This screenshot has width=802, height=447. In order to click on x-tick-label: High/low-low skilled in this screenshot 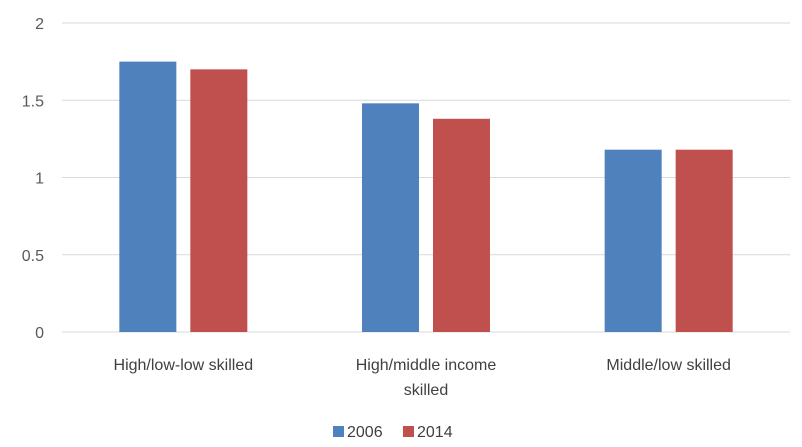, I will do `click(184, 365)`.